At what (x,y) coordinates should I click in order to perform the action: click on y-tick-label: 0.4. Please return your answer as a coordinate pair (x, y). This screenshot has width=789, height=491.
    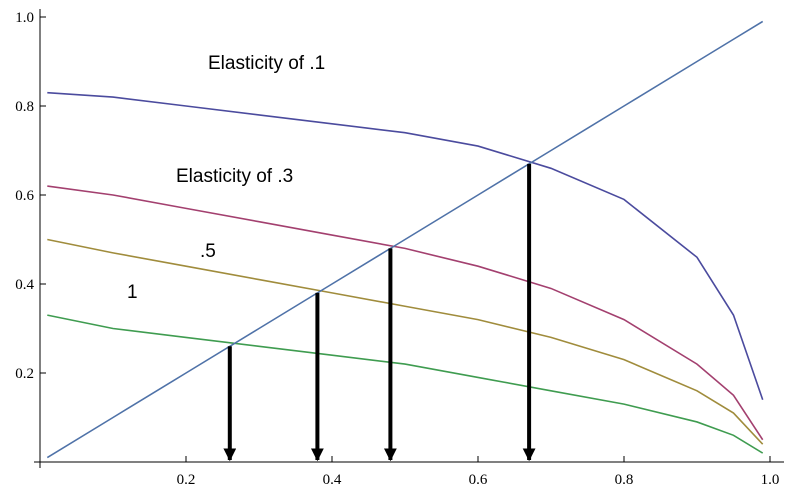
    Looking at the image, I should click on (24, 285).